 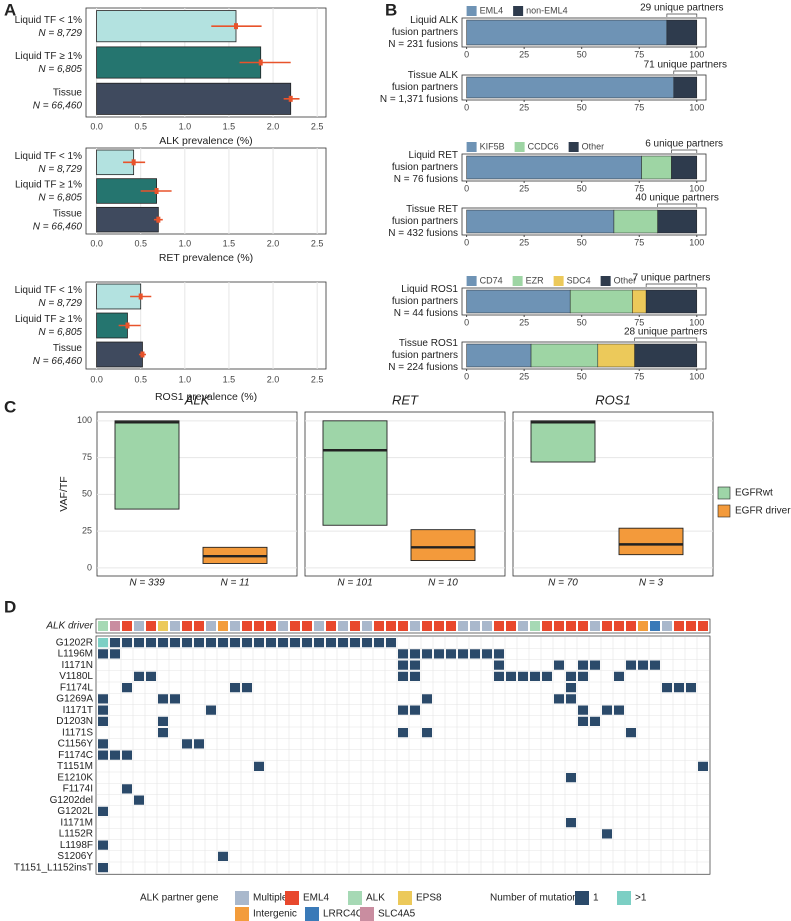 What do you see at coordinates (355, 473) in the screenshot?
I see `box` at bounding box center [355, 473].